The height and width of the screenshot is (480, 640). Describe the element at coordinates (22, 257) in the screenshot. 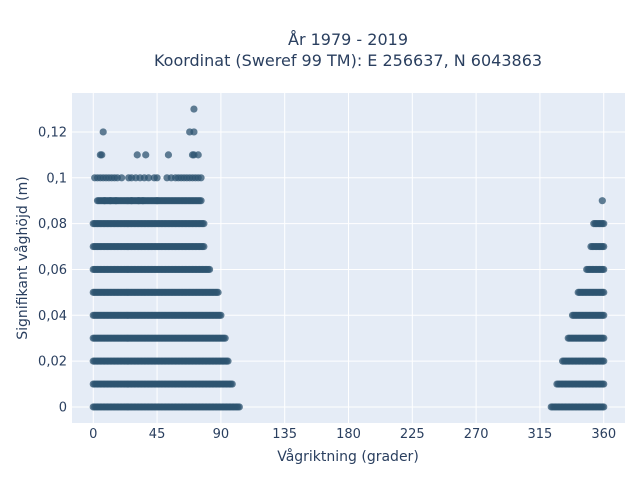

I see `y-axis-label: Signifikant våghöjd (m)` at that location.